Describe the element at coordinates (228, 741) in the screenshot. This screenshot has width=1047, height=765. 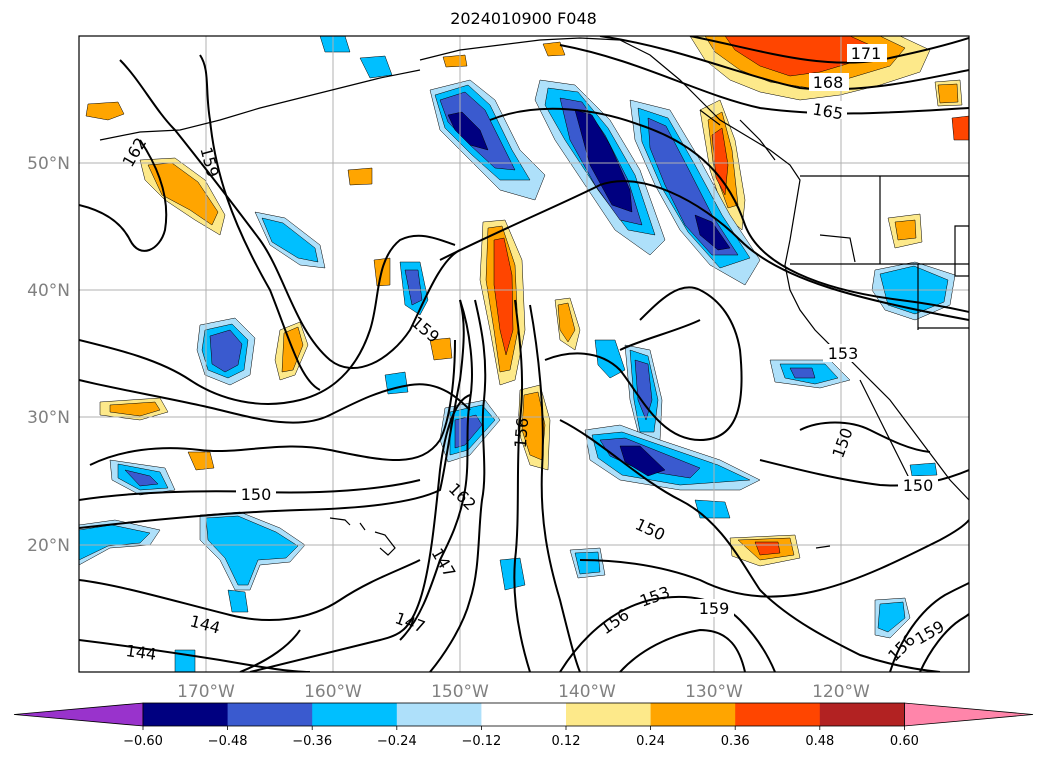
I see `colorbar-tick-label: −0.48` at that location.